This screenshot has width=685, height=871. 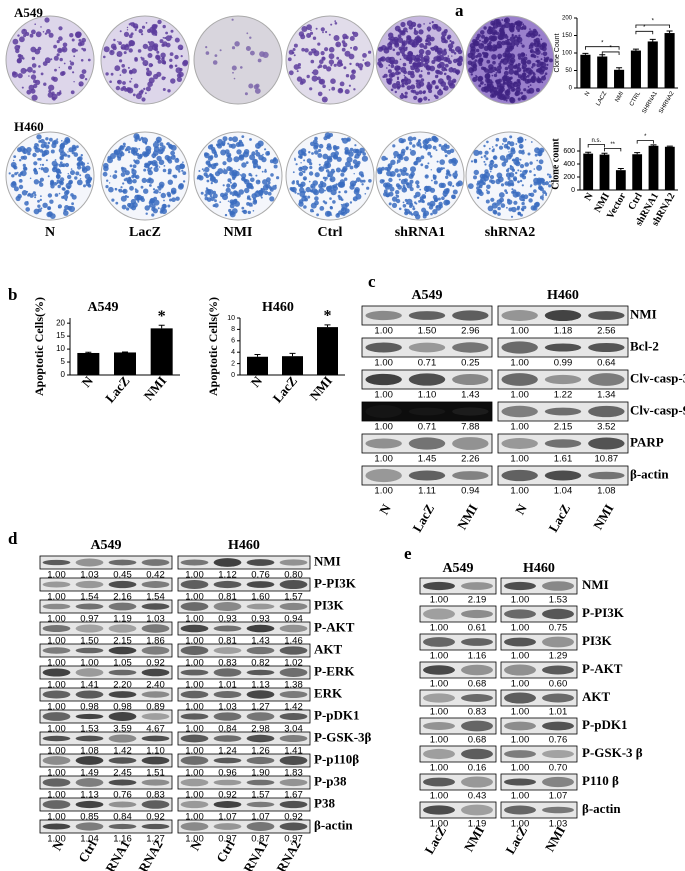 I want to click on significance: **, so click(x=612, y=145).